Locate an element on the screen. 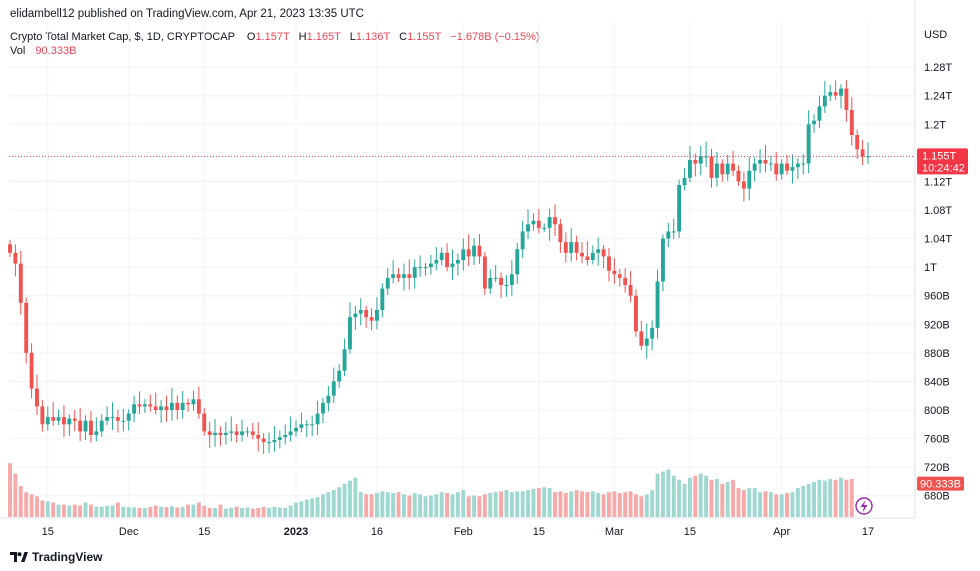 The image size is (980, 571). volume-label: Vol is located at coordinates (18, 51).